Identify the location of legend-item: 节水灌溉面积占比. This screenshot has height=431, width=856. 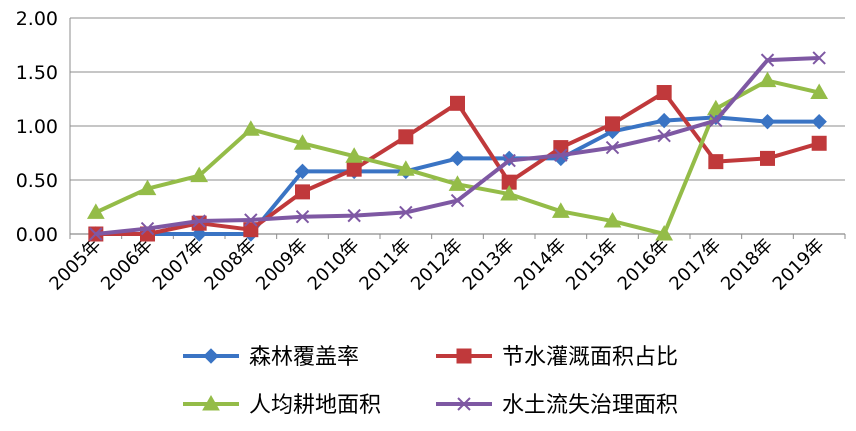
(557, 357).